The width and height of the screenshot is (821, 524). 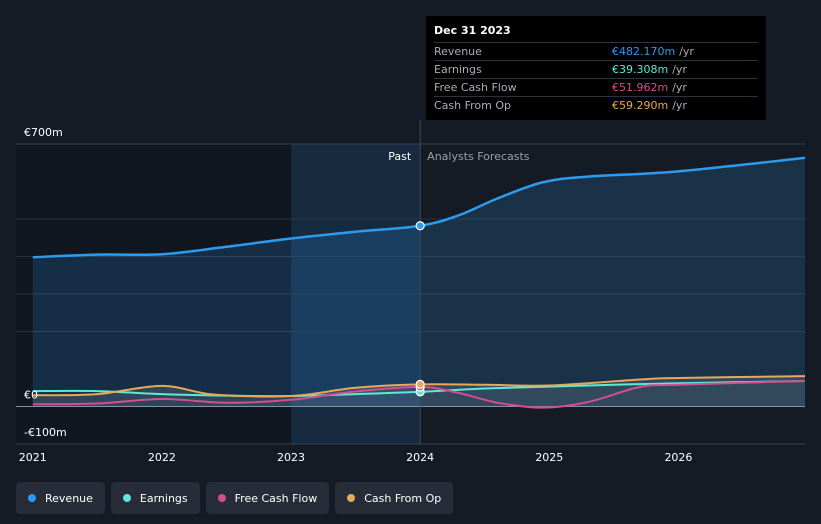 I want to click on hover-markers, so click(x=420, y=309).